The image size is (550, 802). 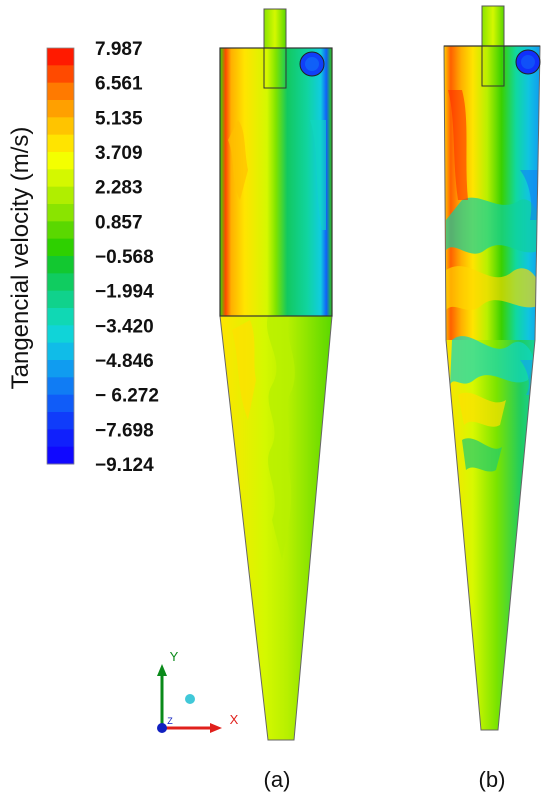 I want to click on colorbar-tick-label: 5.135, so click(x=119, y=118).